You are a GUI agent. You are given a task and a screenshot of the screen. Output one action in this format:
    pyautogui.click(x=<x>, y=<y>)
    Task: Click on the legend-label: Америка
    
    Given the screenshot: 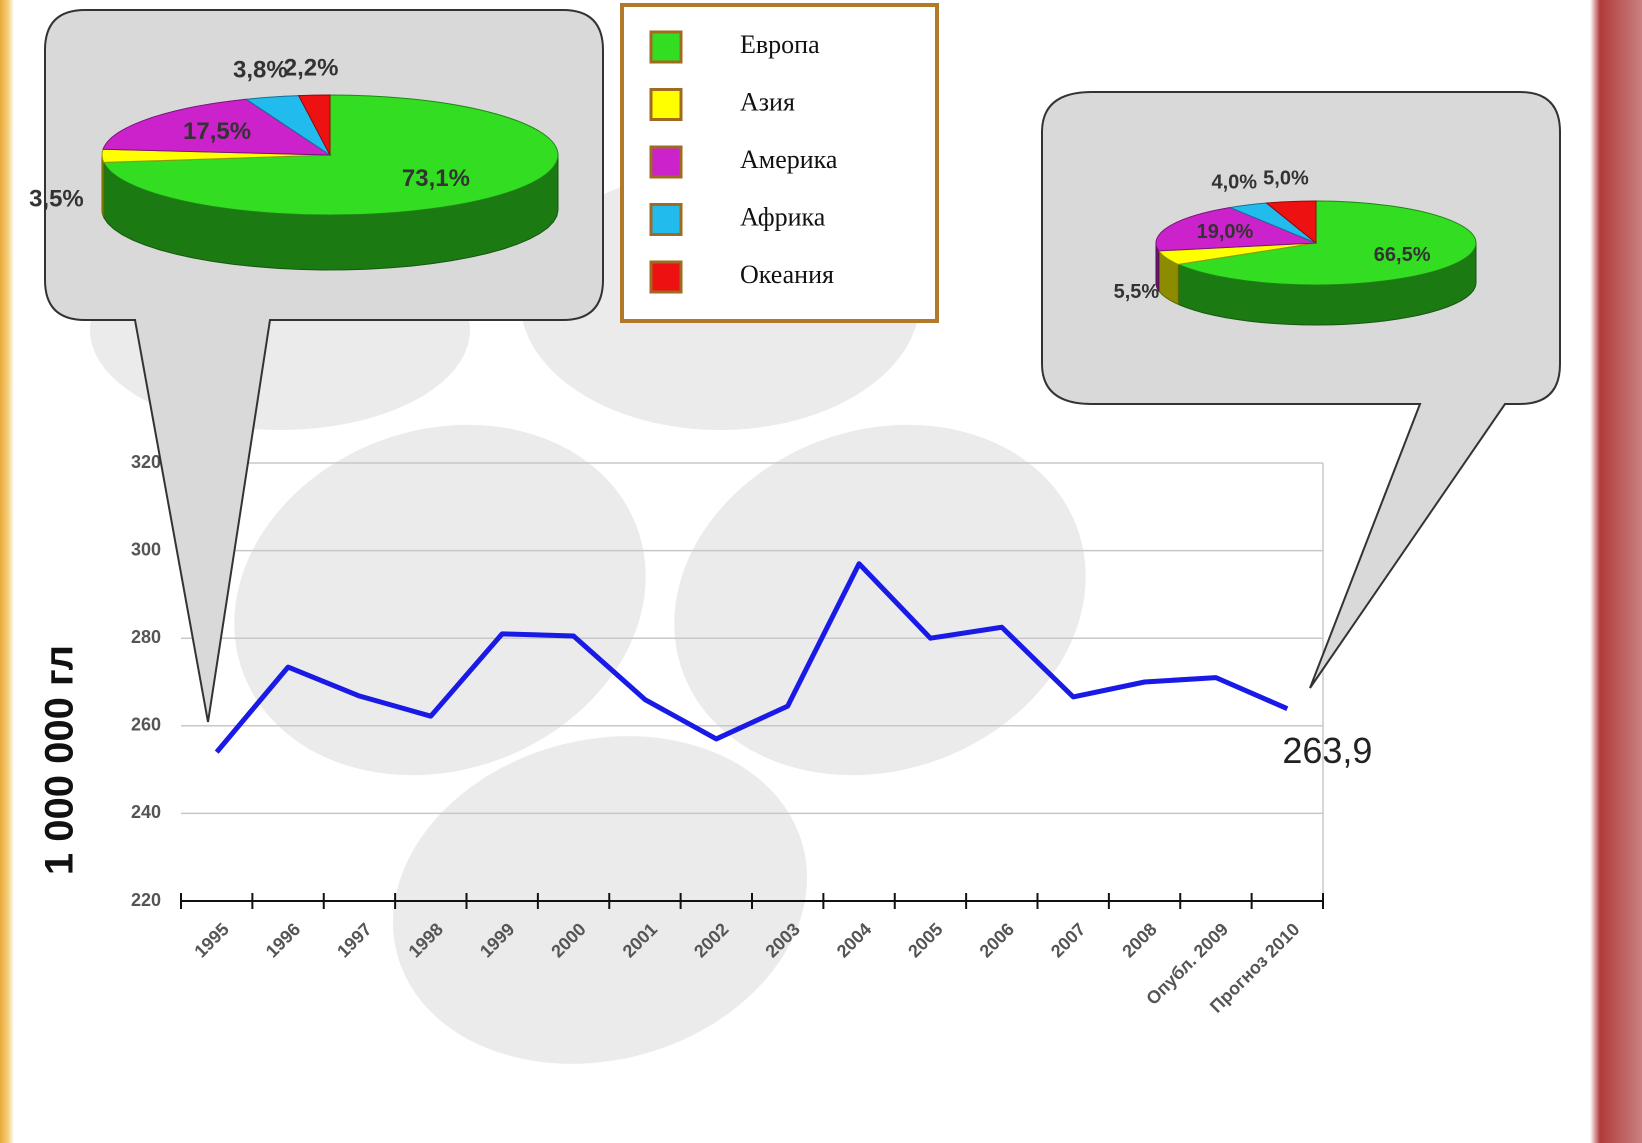 What is the action you would take?
    pyautogui.click(x=789, y=159)
    